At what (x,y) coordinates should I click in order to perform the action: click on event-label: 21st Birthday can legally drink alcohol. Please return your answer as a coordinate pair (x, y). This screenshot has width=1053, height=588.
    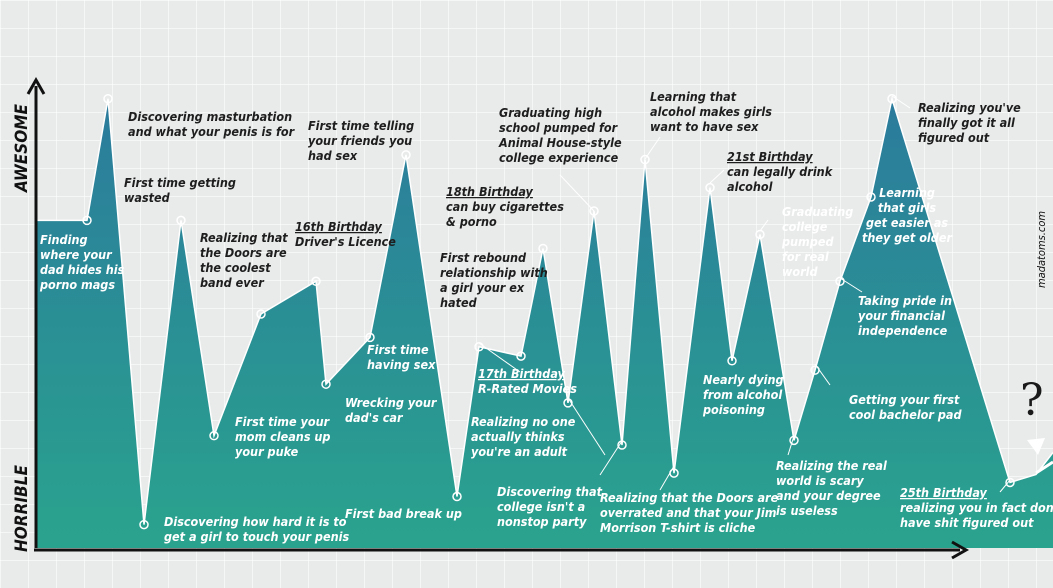
    Looking at the image, I should click on (780, 171).